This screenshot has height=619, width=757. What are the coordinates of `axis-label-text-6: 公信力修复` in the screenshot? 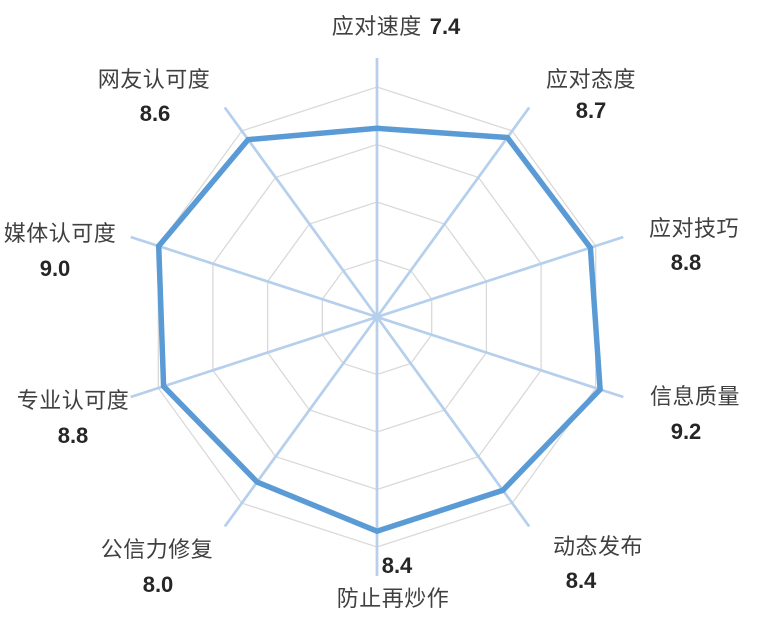 It's located at (157, 549).